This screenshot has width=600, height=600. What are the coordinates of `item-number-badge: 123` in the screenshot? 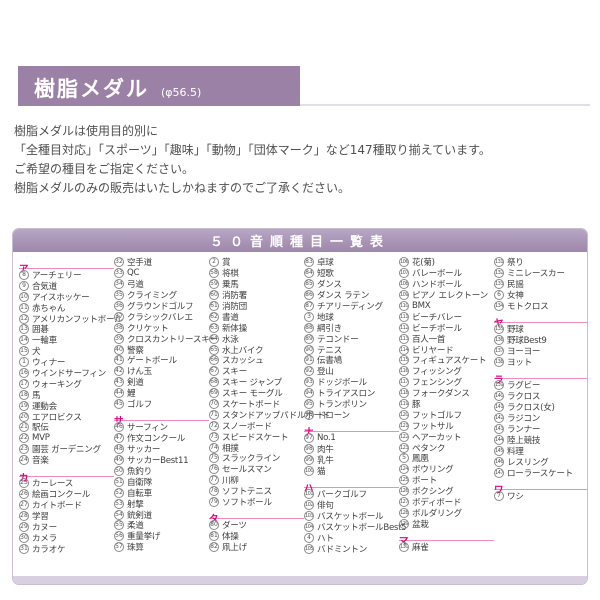 It's located at (404, 447).